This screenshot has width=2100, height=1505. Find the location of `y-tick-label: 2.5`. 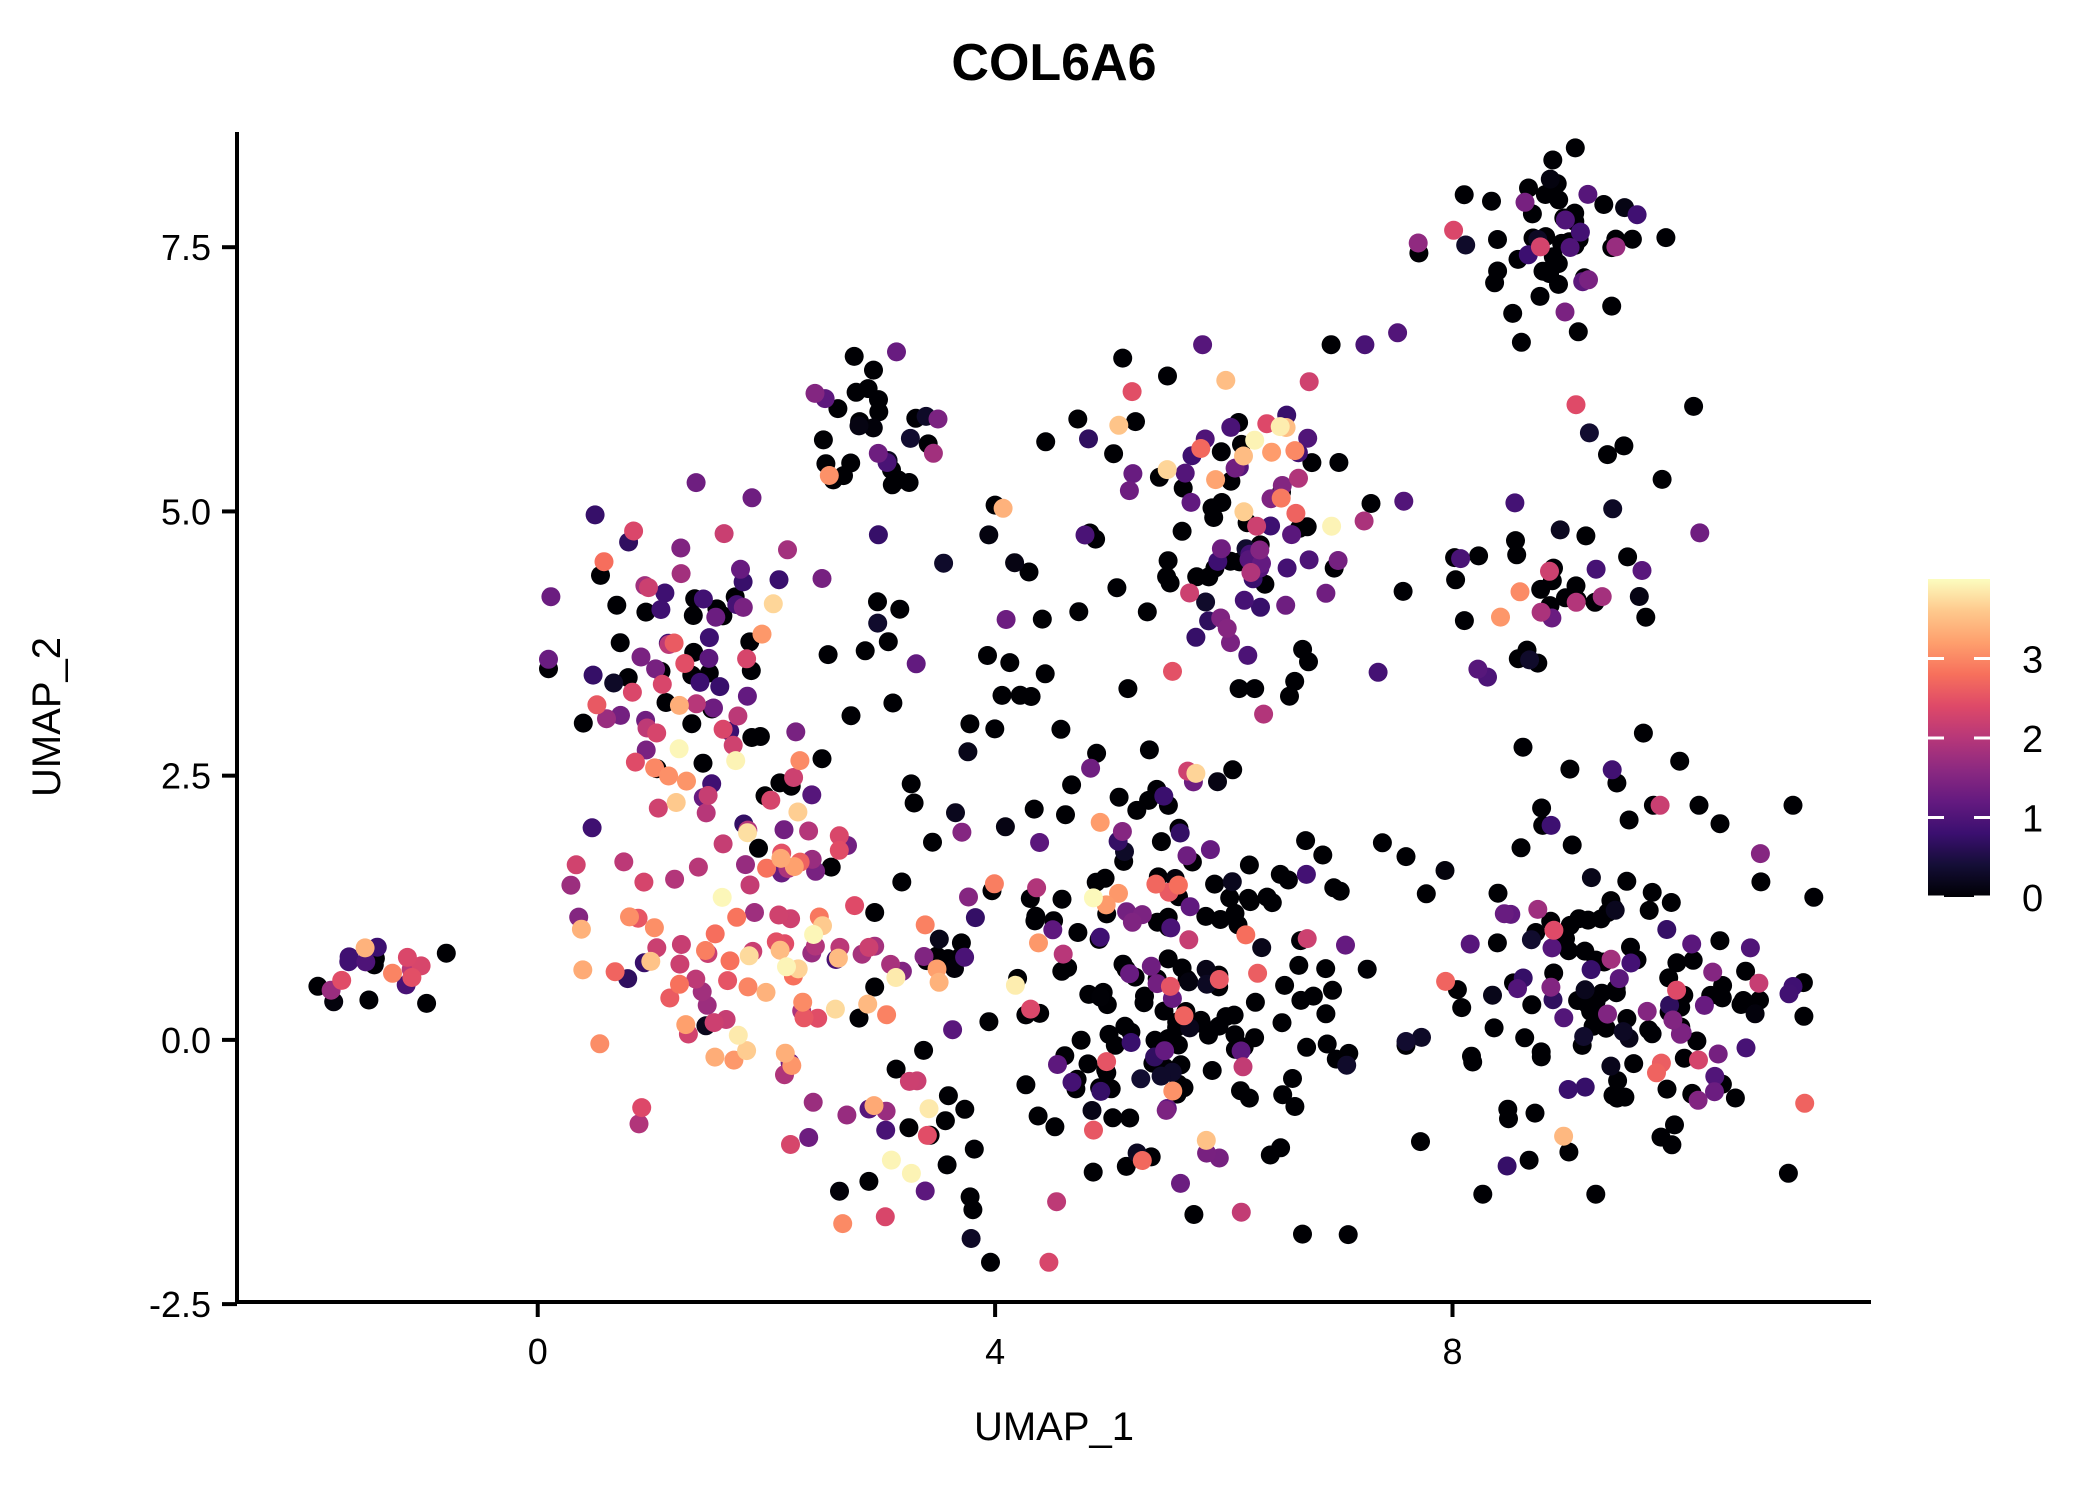

y-tick-label: 2.5 is located at coordinates (186, 776).